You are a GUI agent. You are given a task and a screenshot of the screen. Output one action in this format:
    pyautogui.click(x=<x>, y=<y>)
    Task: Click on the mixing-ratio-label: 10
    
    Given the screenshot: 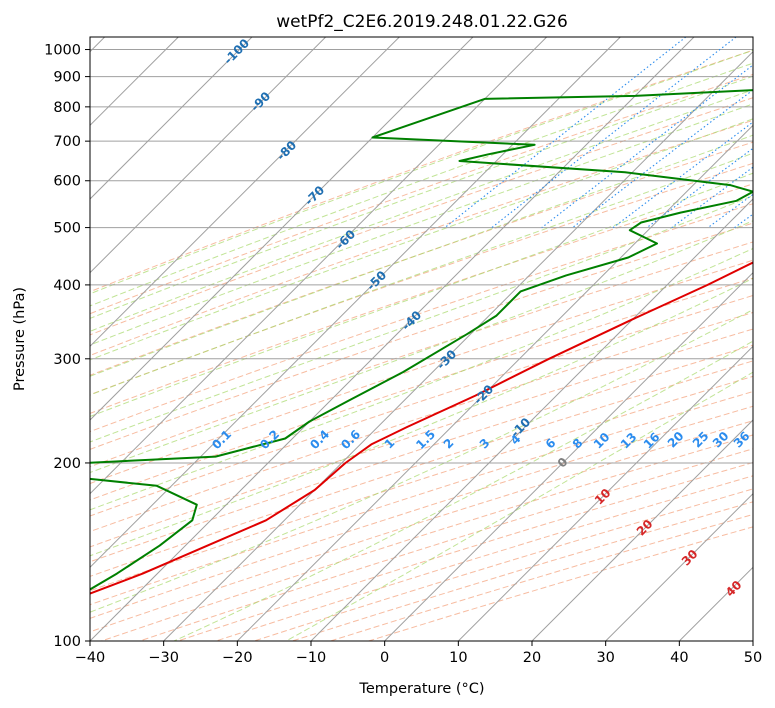 What is the action you would take?
    pyautogui.click(x=602, y=441)
    